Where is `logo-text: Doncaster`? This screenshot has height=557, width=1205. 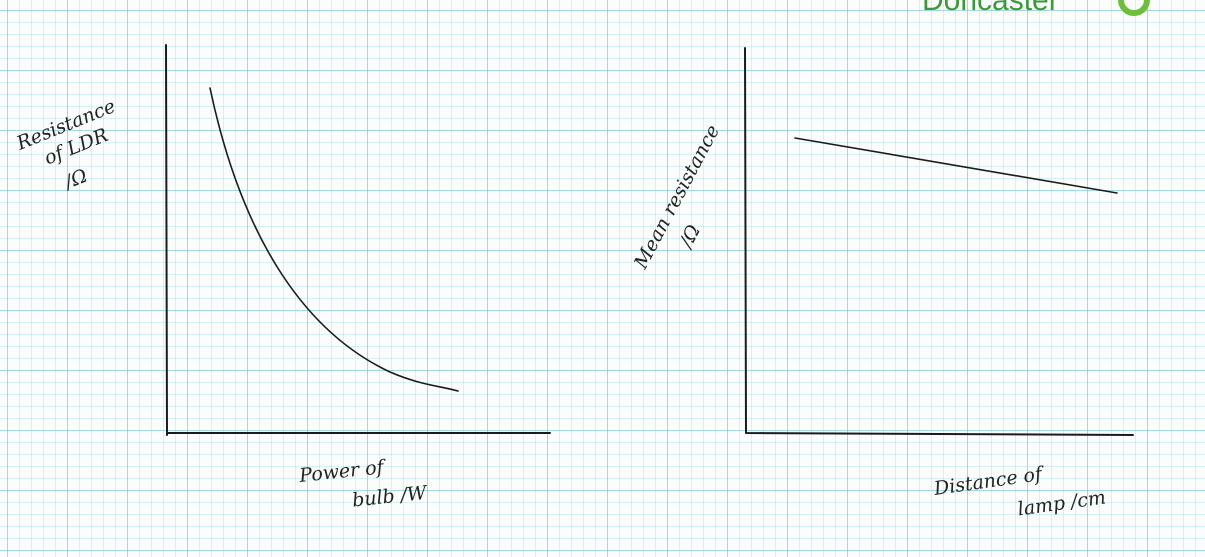 logo-text: Doncaster is located at coordinates (990, 8).